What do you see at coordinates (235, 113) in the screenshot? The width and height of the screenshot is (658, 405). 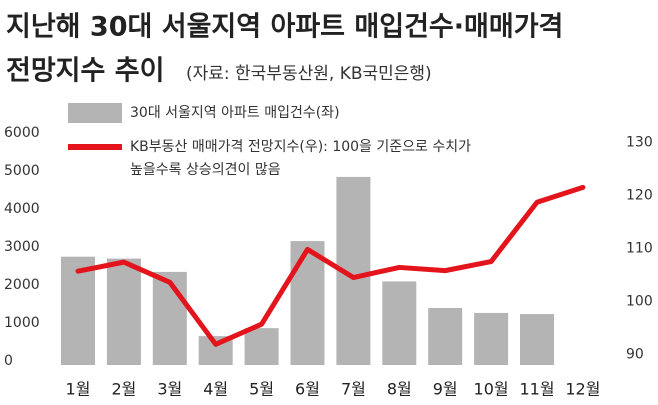 I see `legend-label: 30대 서울지역 아파트 매입건수(좌)` at bounding box center [235, 113].